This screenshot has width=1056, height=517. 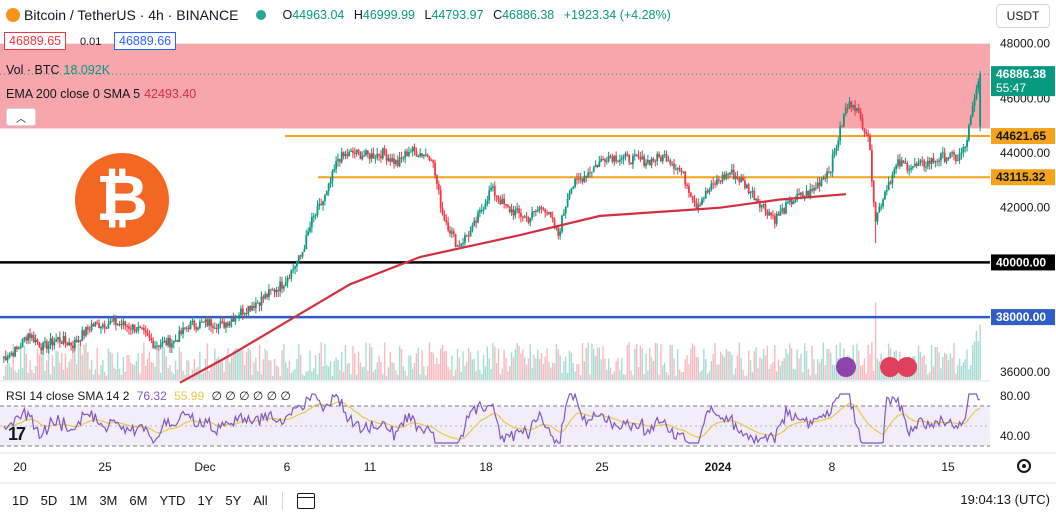 I want to click on buy-price: 46889.66, so click(x=145, y=41).